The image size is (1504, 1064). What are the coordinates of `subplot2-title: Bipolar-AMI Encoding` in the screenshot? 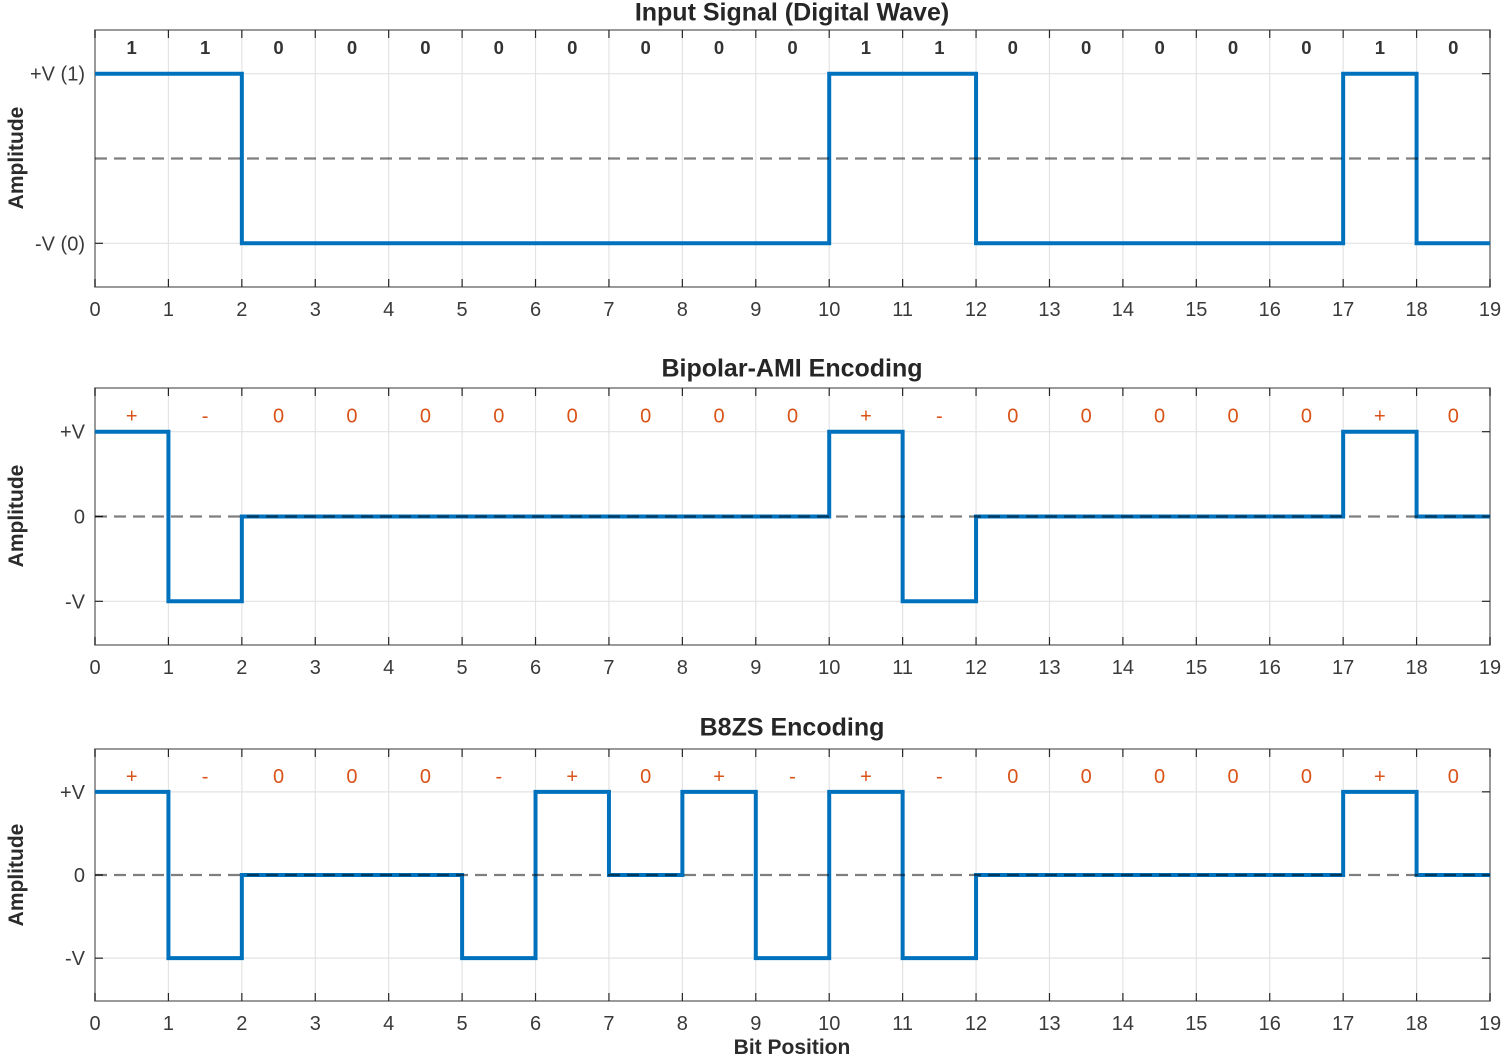 It's located at (792, 368).